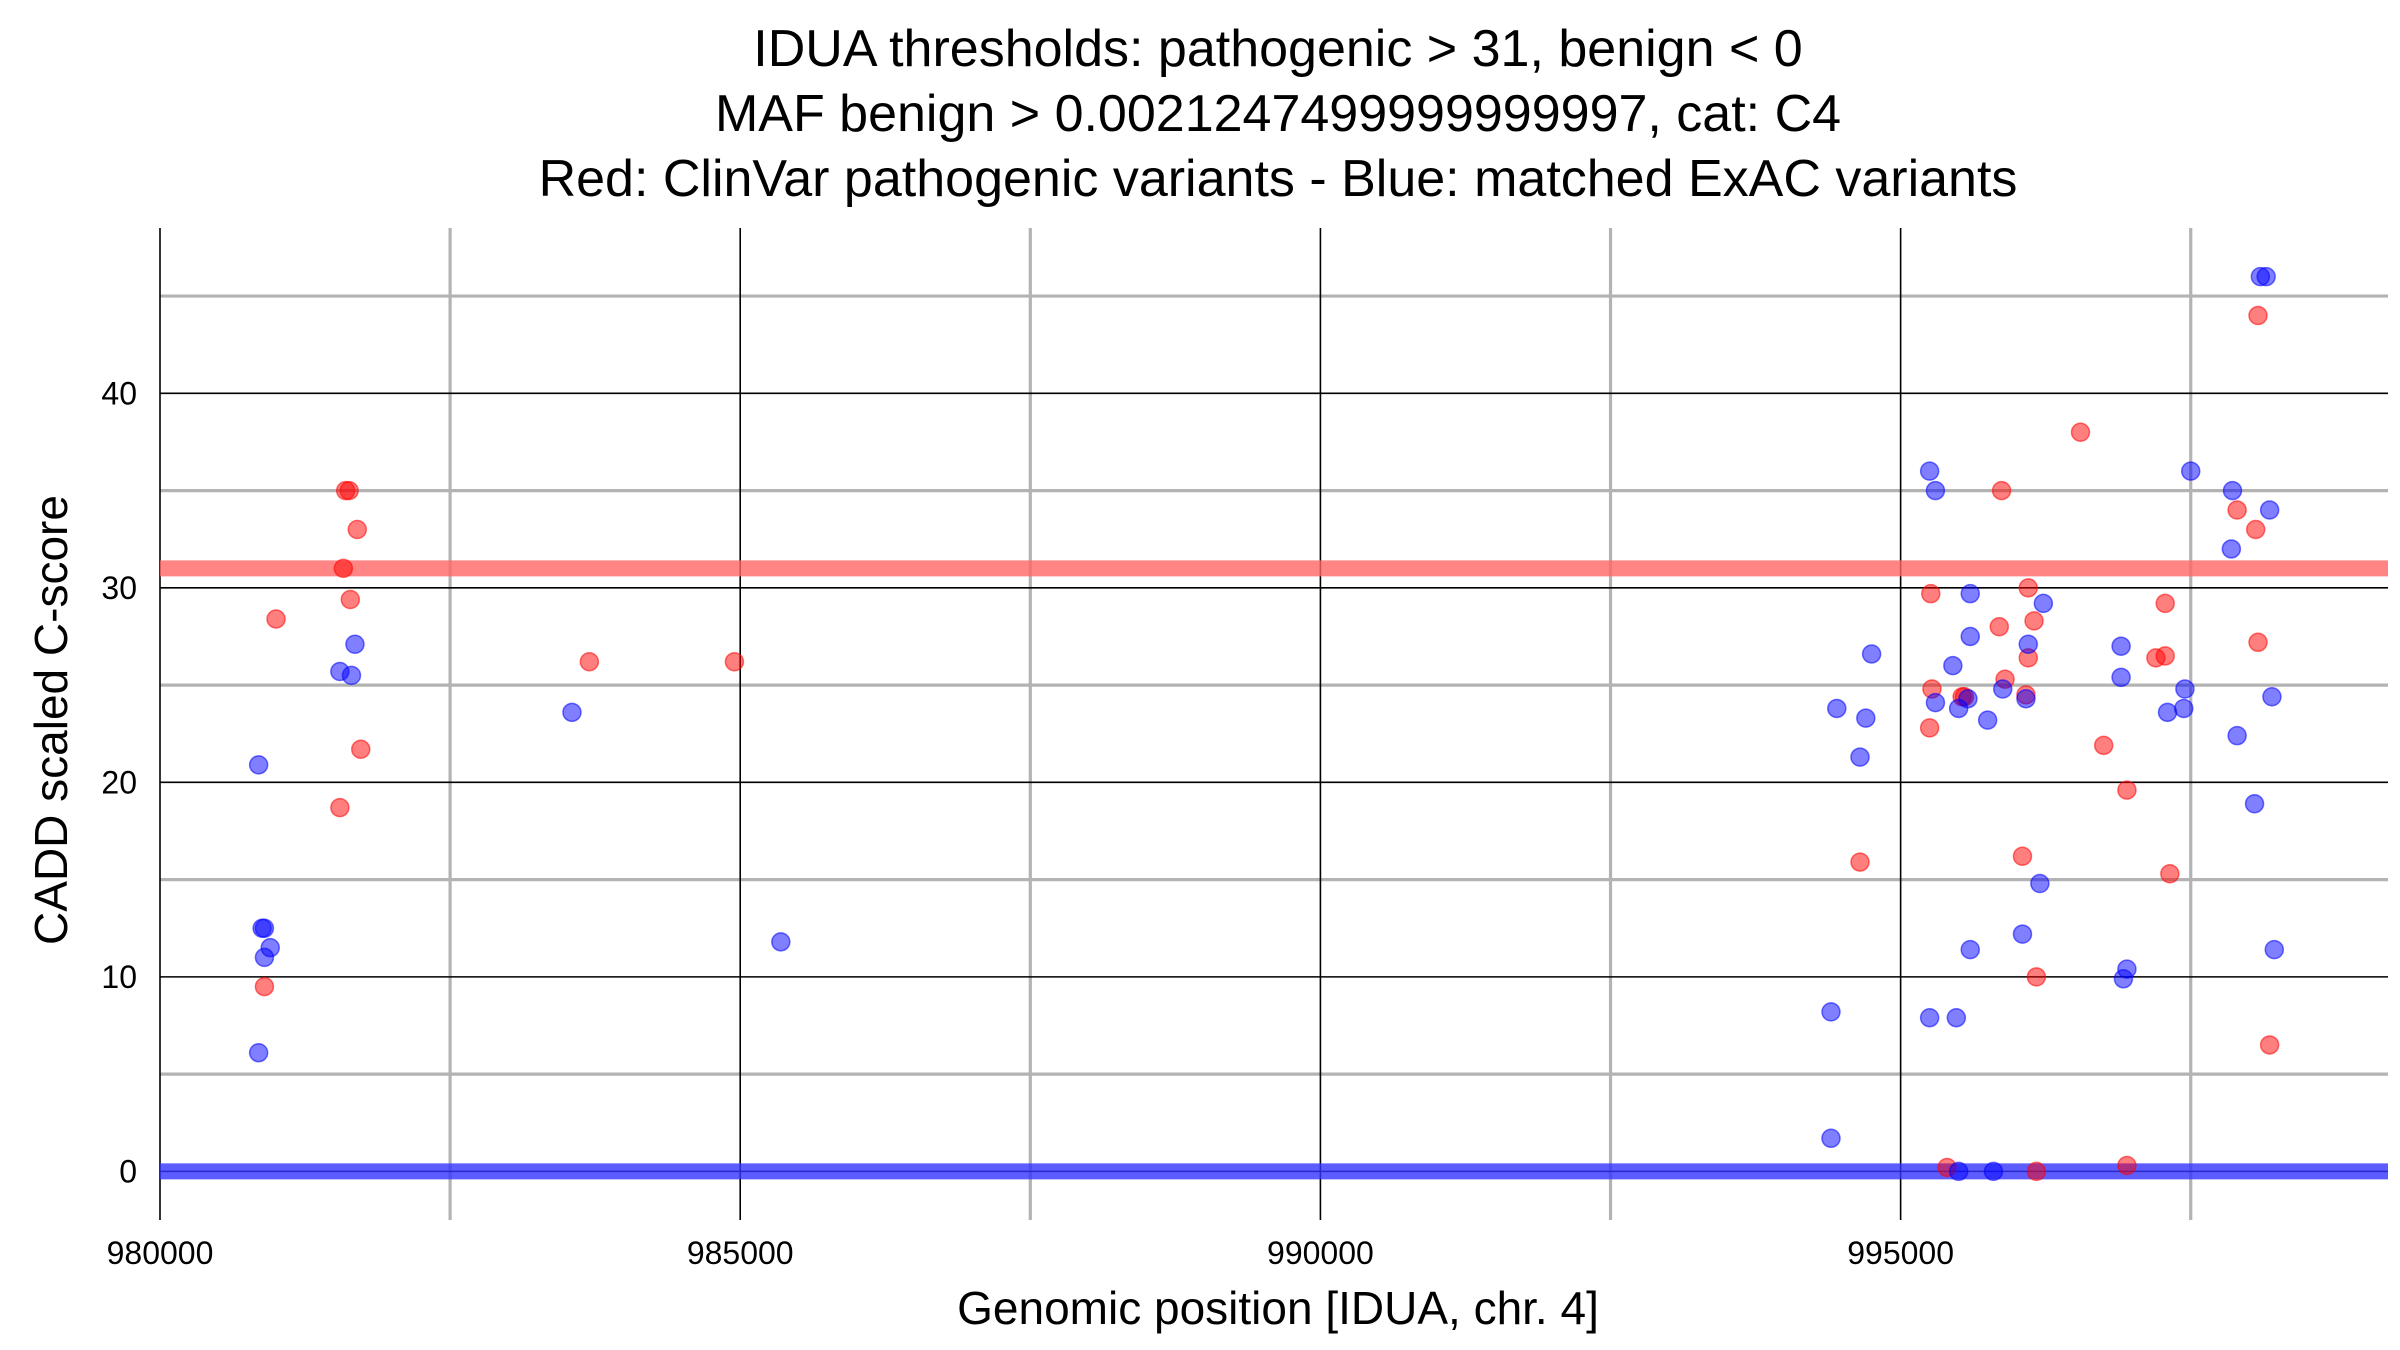 The height and width of the screenshot is (1350, 2400). What do you see at coordinates (51, 720) in the screenshot?
I see `y-axis-label: CADD scaled C-score` at bounding box center [51, 720].